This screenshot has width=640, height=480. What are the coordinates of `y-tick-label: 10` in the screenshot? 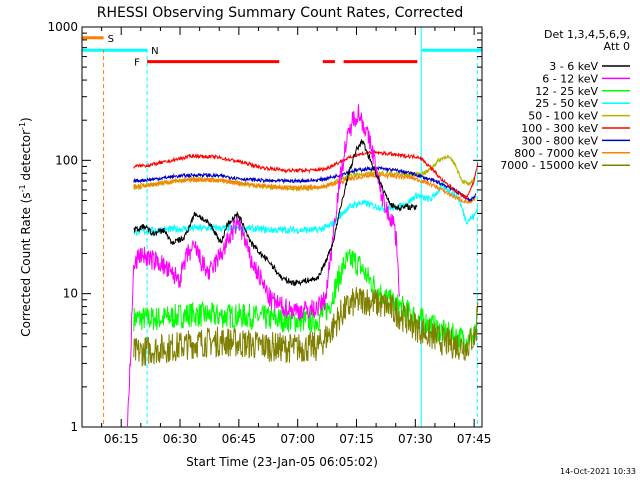 It's located at (70, 294).